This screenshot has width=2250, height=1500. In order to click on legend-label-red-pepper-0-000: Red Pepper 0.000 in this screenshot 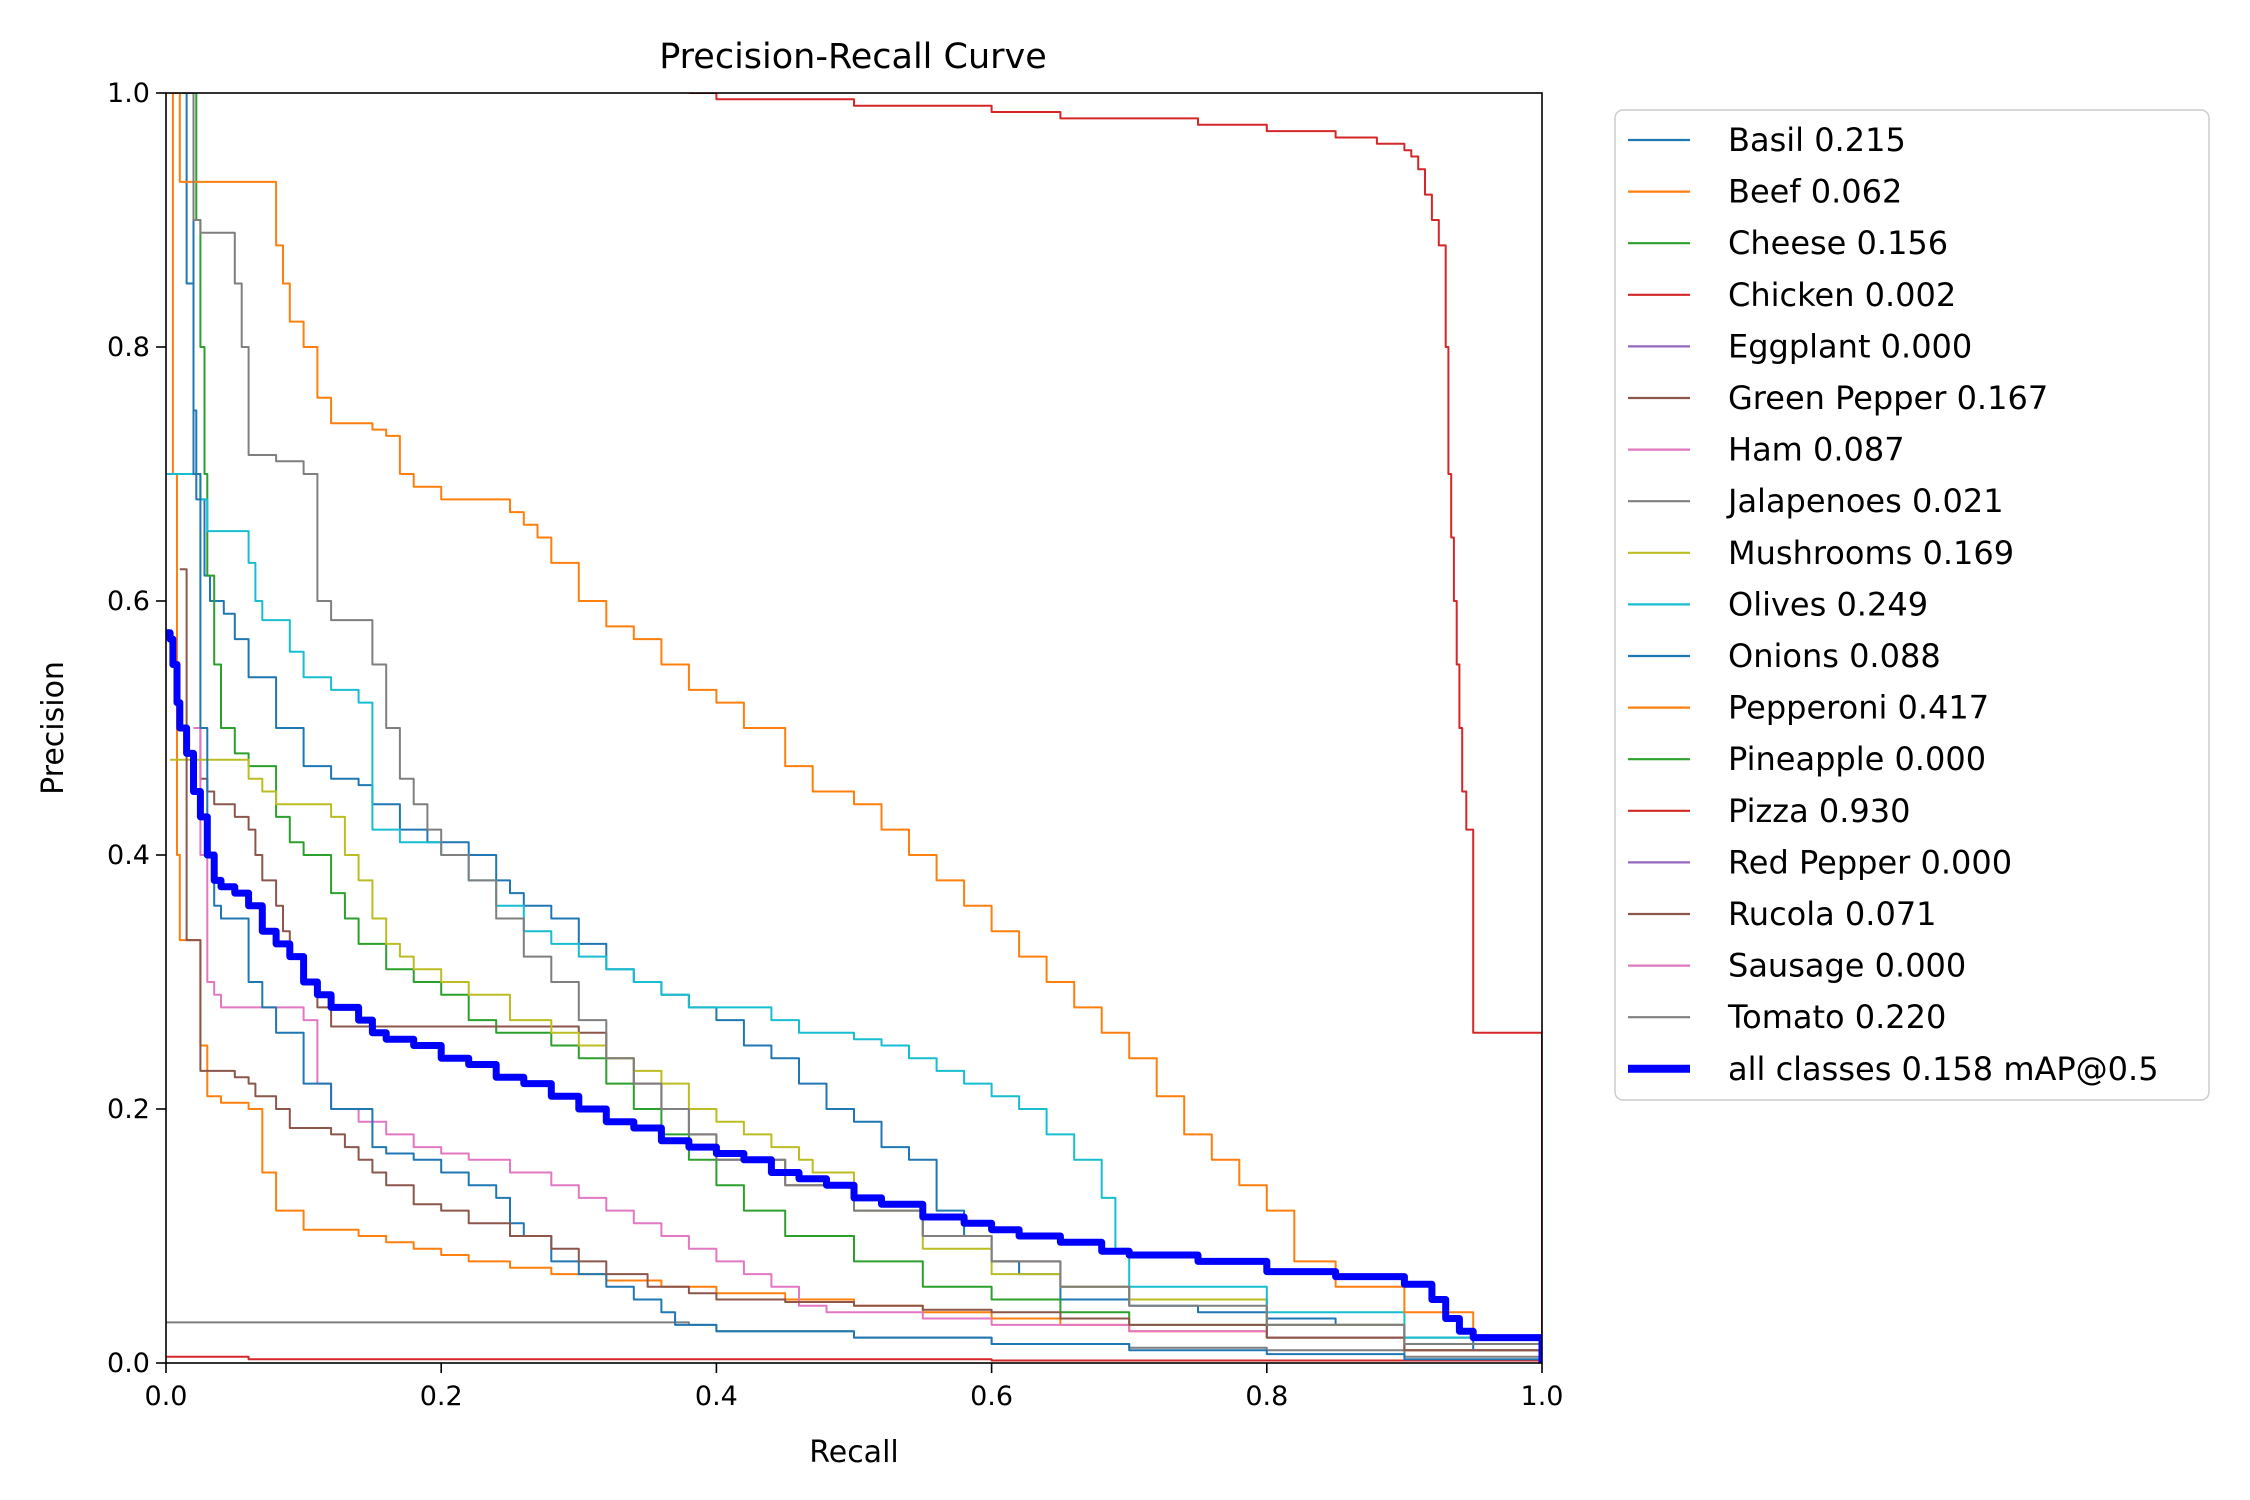, I will do `click(1870, 862)`.